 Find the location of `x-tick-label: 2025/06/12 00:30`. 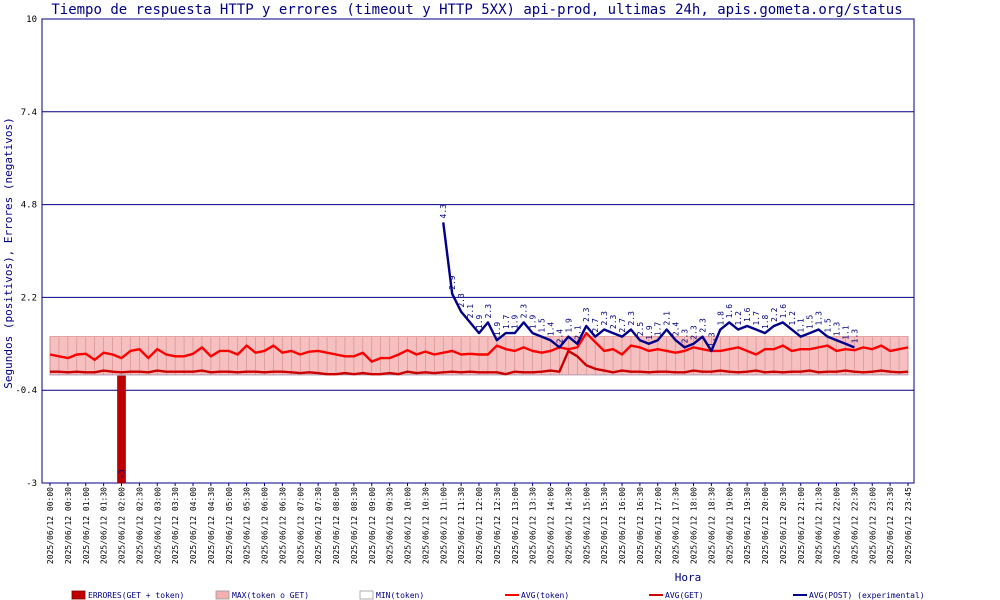

x-tick-label: 2025/06/12 00:30 is located at coordinates (68, 525).